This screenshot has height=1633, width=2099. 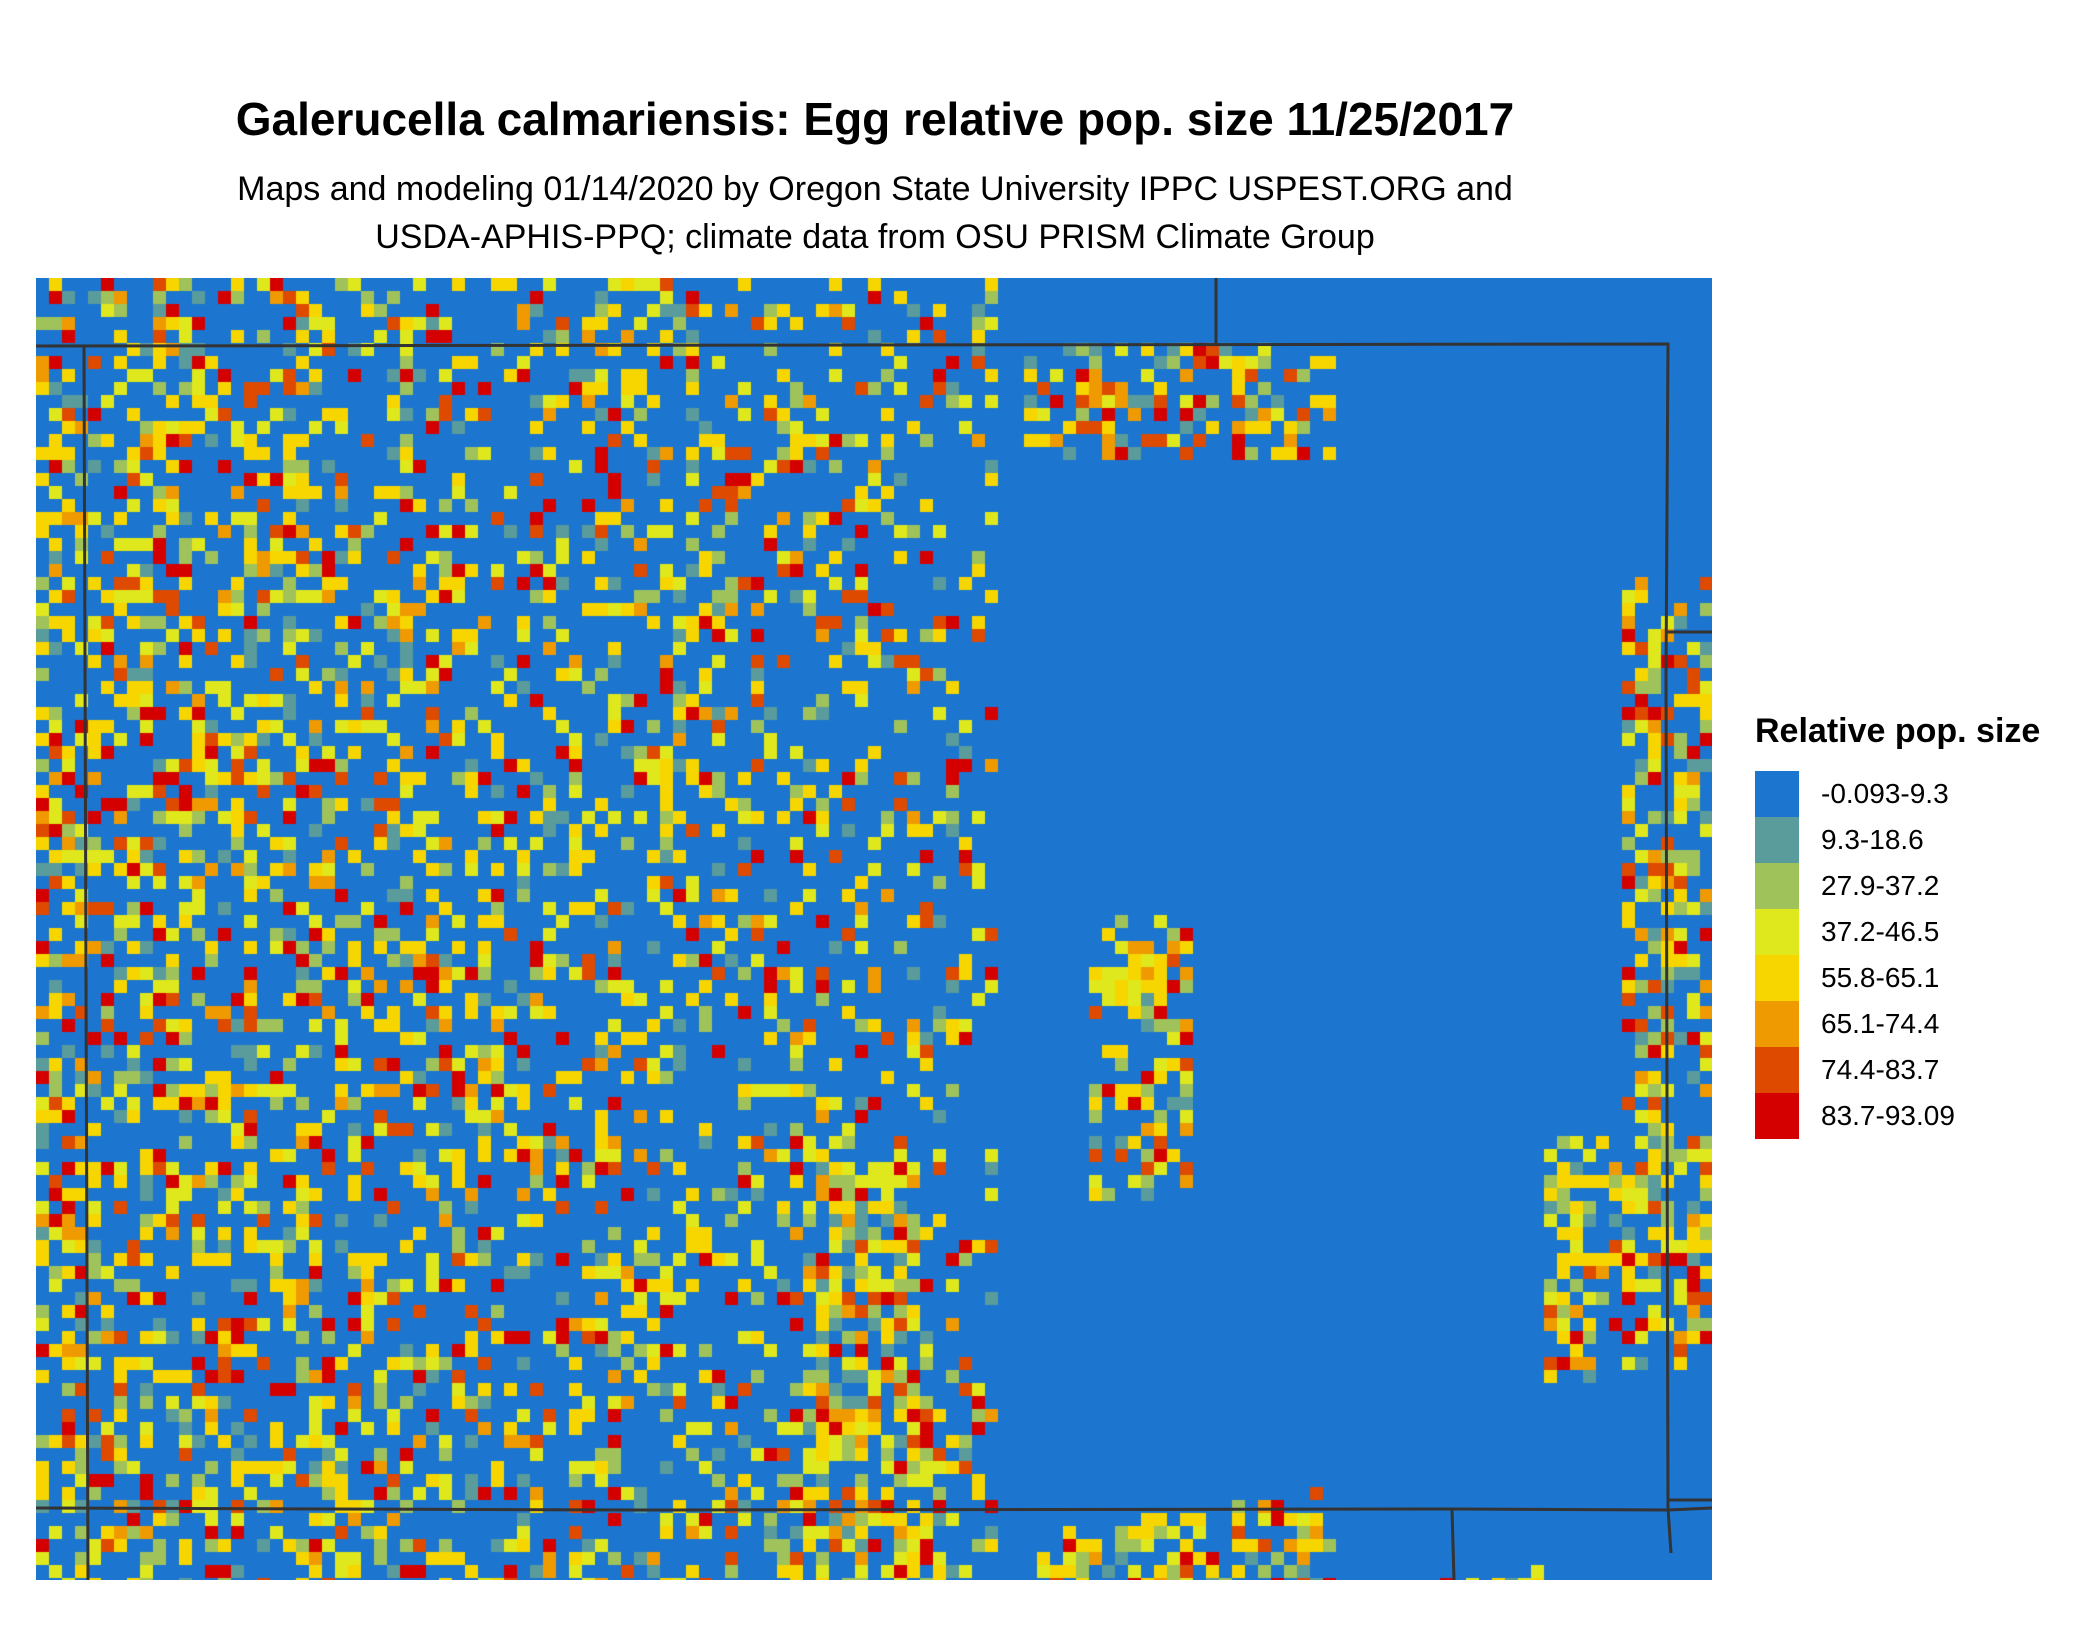 I want to click on legend-label: 55.8-65.1, so click(x=1880, y=977).